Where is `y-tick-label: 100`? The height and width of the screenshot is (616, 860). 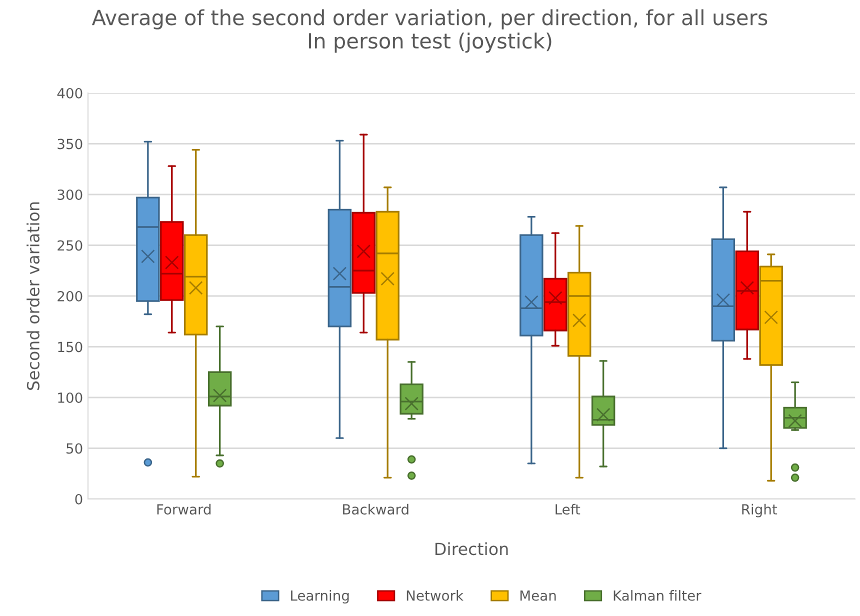 y-tick-label: 100 is located at coordinates (70, 397).